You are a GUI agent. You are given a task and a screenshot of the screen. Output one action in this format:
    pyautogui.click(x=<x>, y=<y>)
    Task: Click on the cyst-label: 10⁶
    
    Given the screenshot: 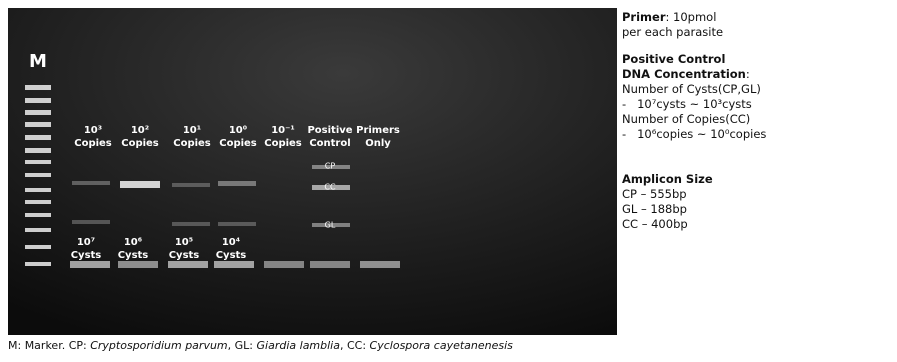 What is the action you would take?
    pyautogui.click(x=133, y=242)
    